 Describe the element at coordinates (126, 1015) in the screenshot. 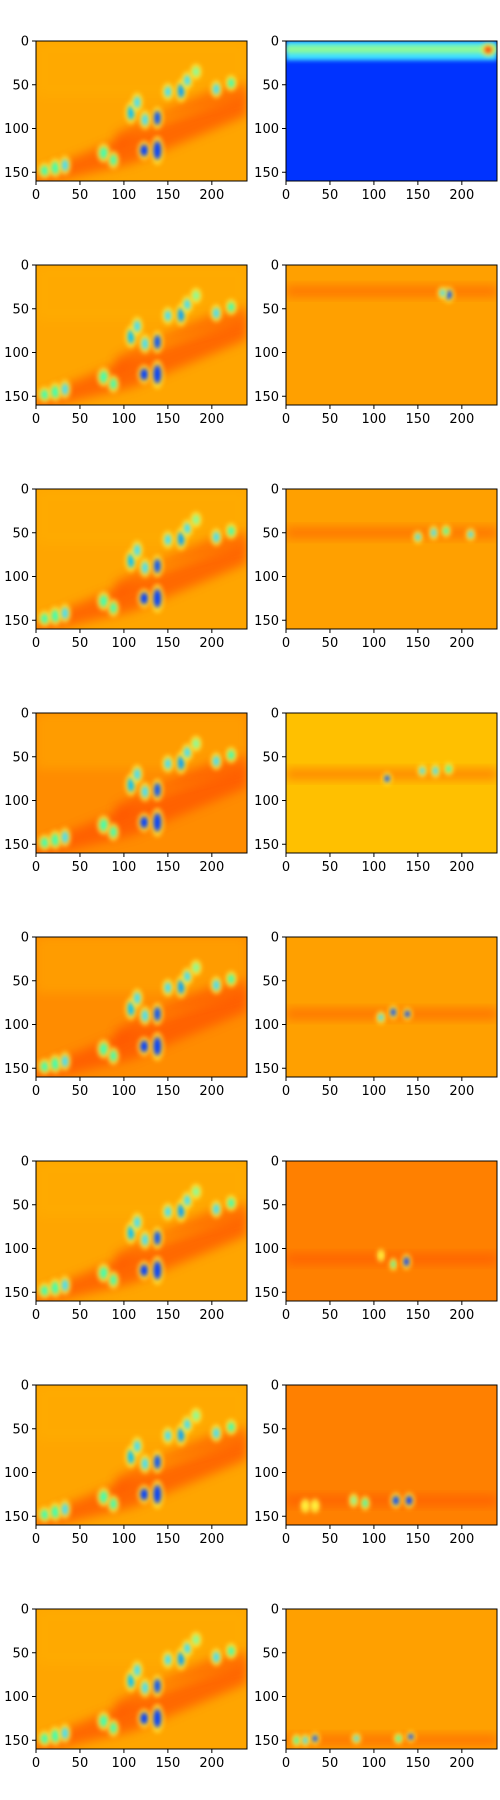

I see `panel-r4-c0: 0 50 100 150 200 0 50 100 150` at that location.